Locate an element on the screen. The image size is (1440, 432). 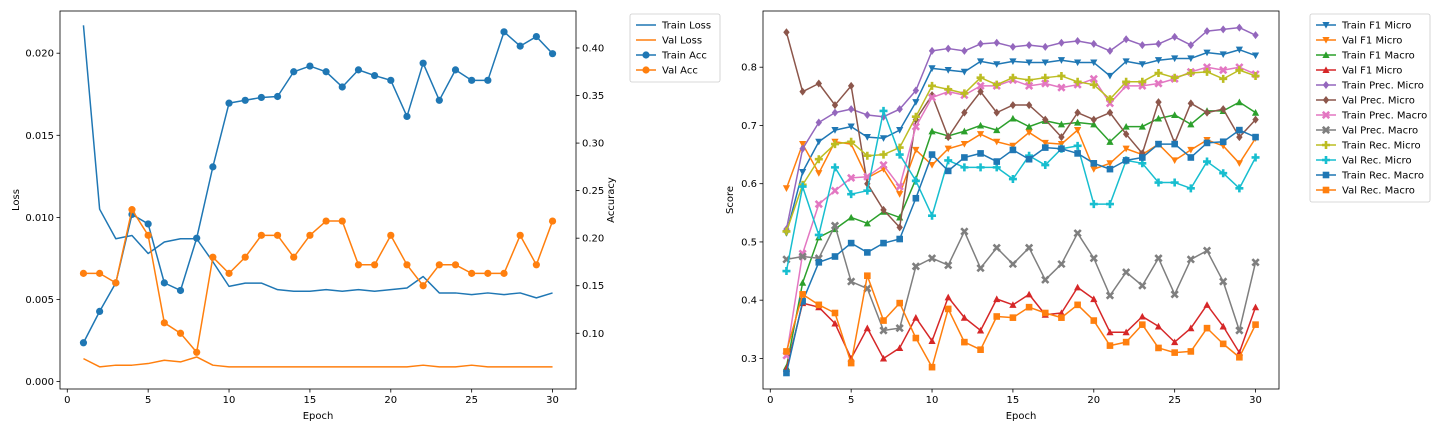
legend-label: Train Prec. Micro is located at coordinates (1382, 86).